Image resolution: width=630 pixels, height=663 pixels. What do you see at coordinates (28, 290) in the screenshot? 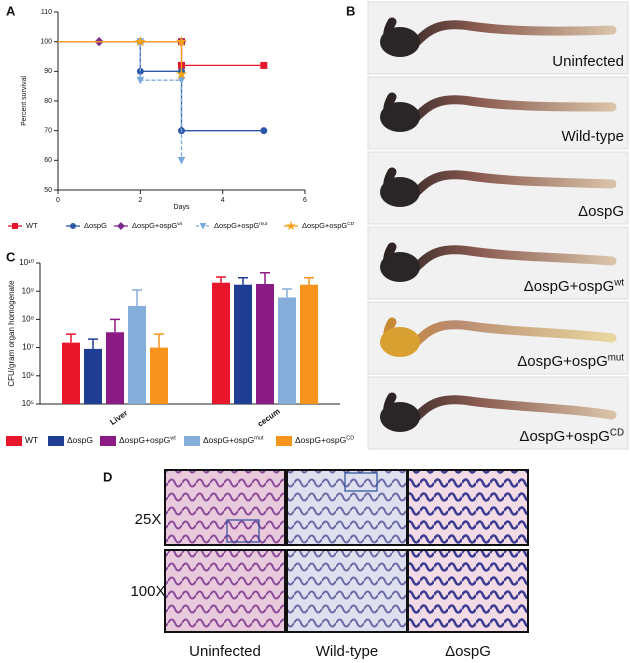
I see `y-tick-label: 10⁹` at bounding box center [28, 290].